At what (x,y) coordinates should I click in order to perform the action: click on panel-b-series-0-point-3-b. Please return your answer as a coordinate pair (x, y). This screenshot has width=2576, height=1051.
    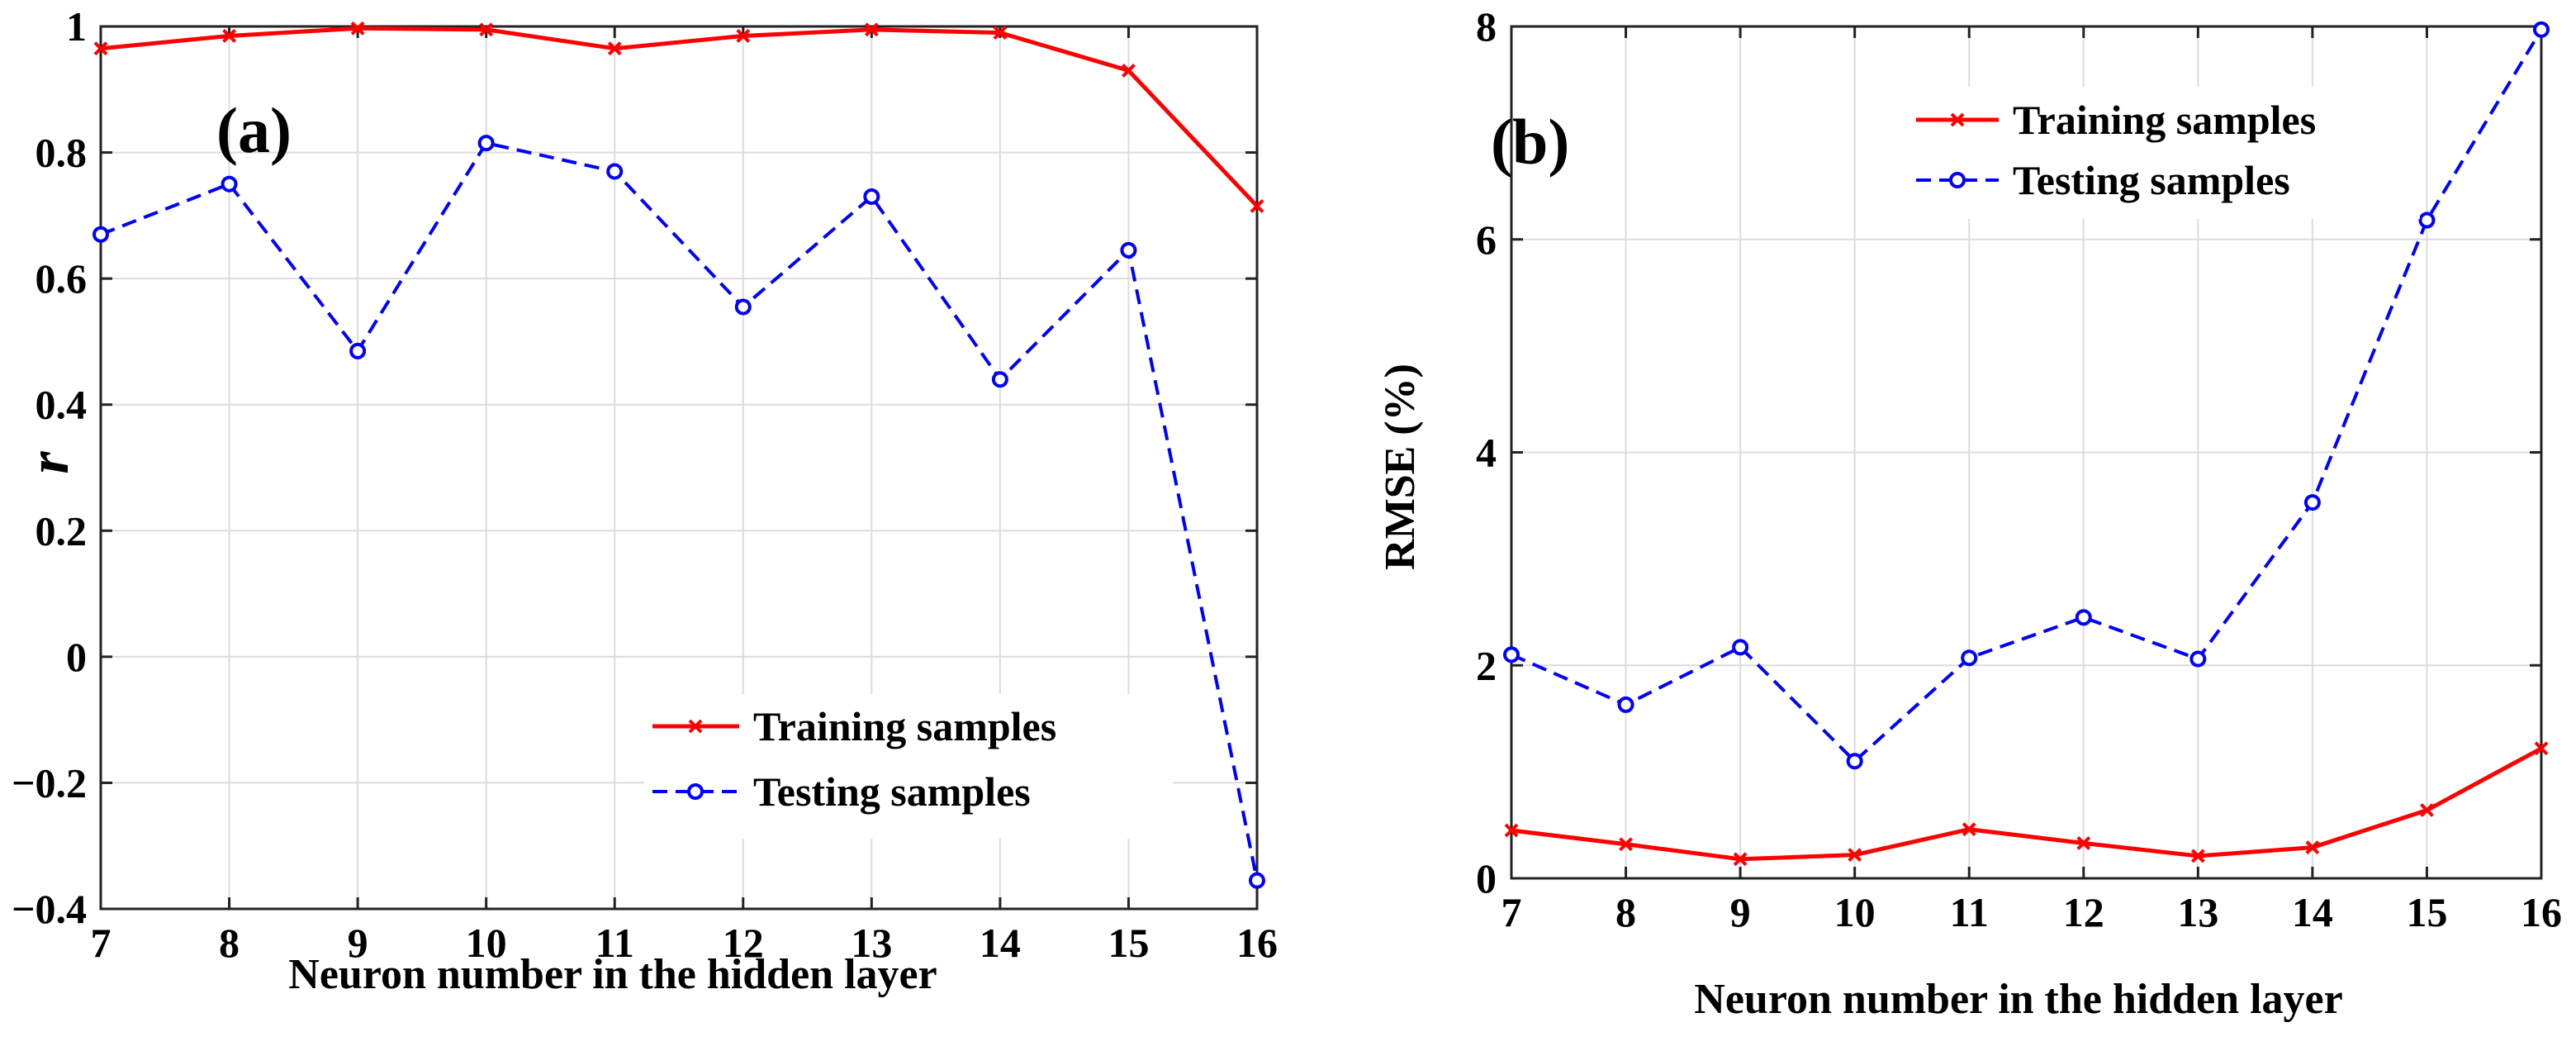
    Looking at the image, I should click on (1855, 855).